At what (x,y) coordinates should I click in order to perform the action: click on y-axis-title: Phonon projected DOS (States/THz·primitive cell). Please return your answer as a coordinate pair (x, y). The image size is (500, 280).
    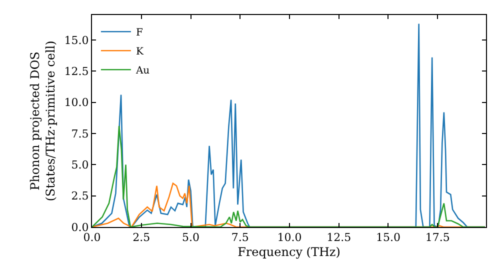
    Looking at the image, I should click on (43, 121).